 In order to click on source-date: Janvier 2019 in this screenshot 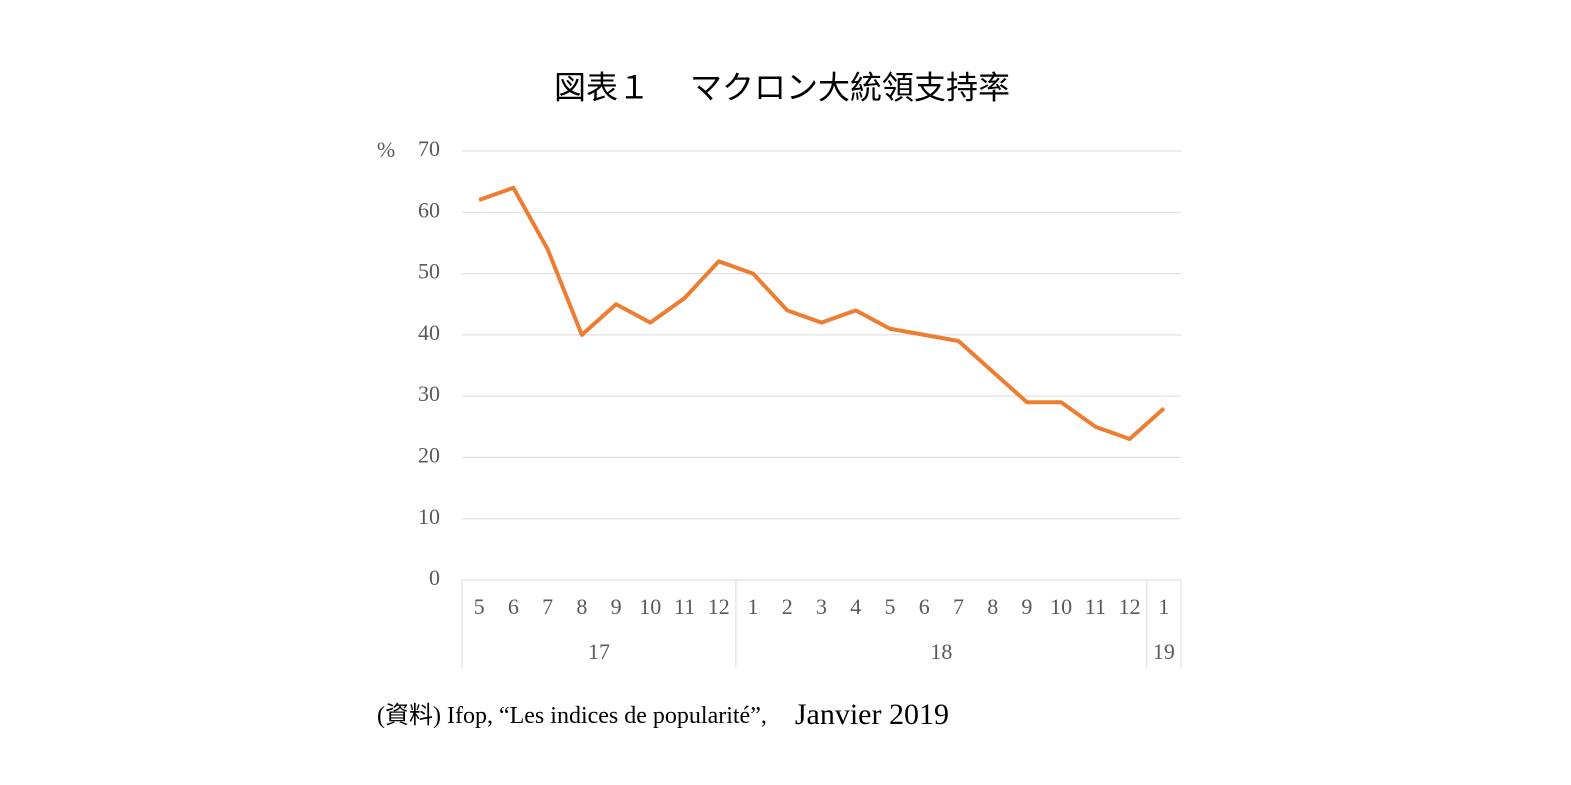, I will do `click(872, 714)`.